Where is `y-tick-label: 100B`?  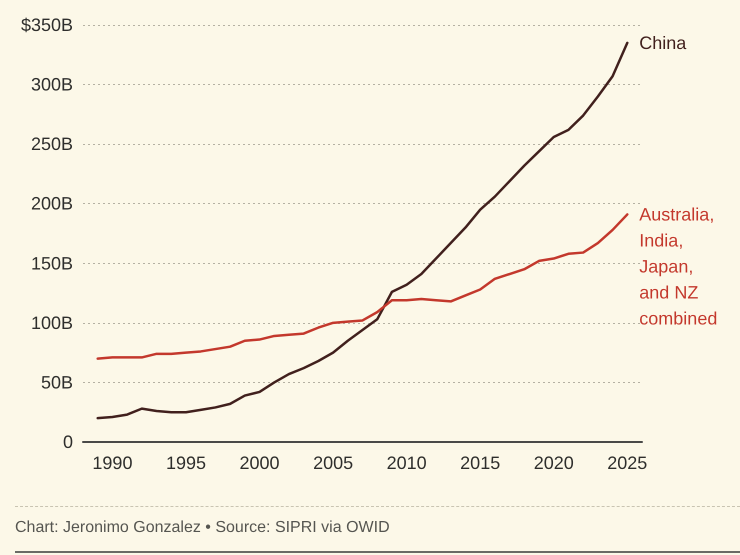
y-tick-label: 100B is located at coordinates (51, 322).